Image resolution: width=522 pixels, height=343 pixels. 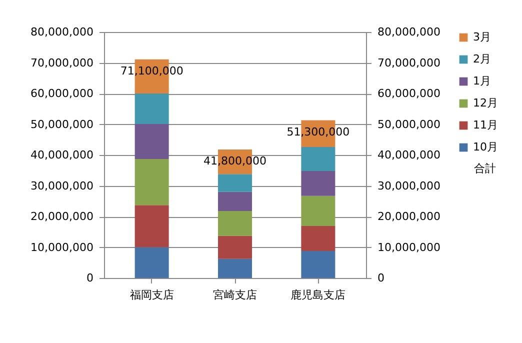 What do you see at coordinates (62, 247) in the screenshot?
I see `y-tick-label: 10,000,000` at bounding box center [62, 247].